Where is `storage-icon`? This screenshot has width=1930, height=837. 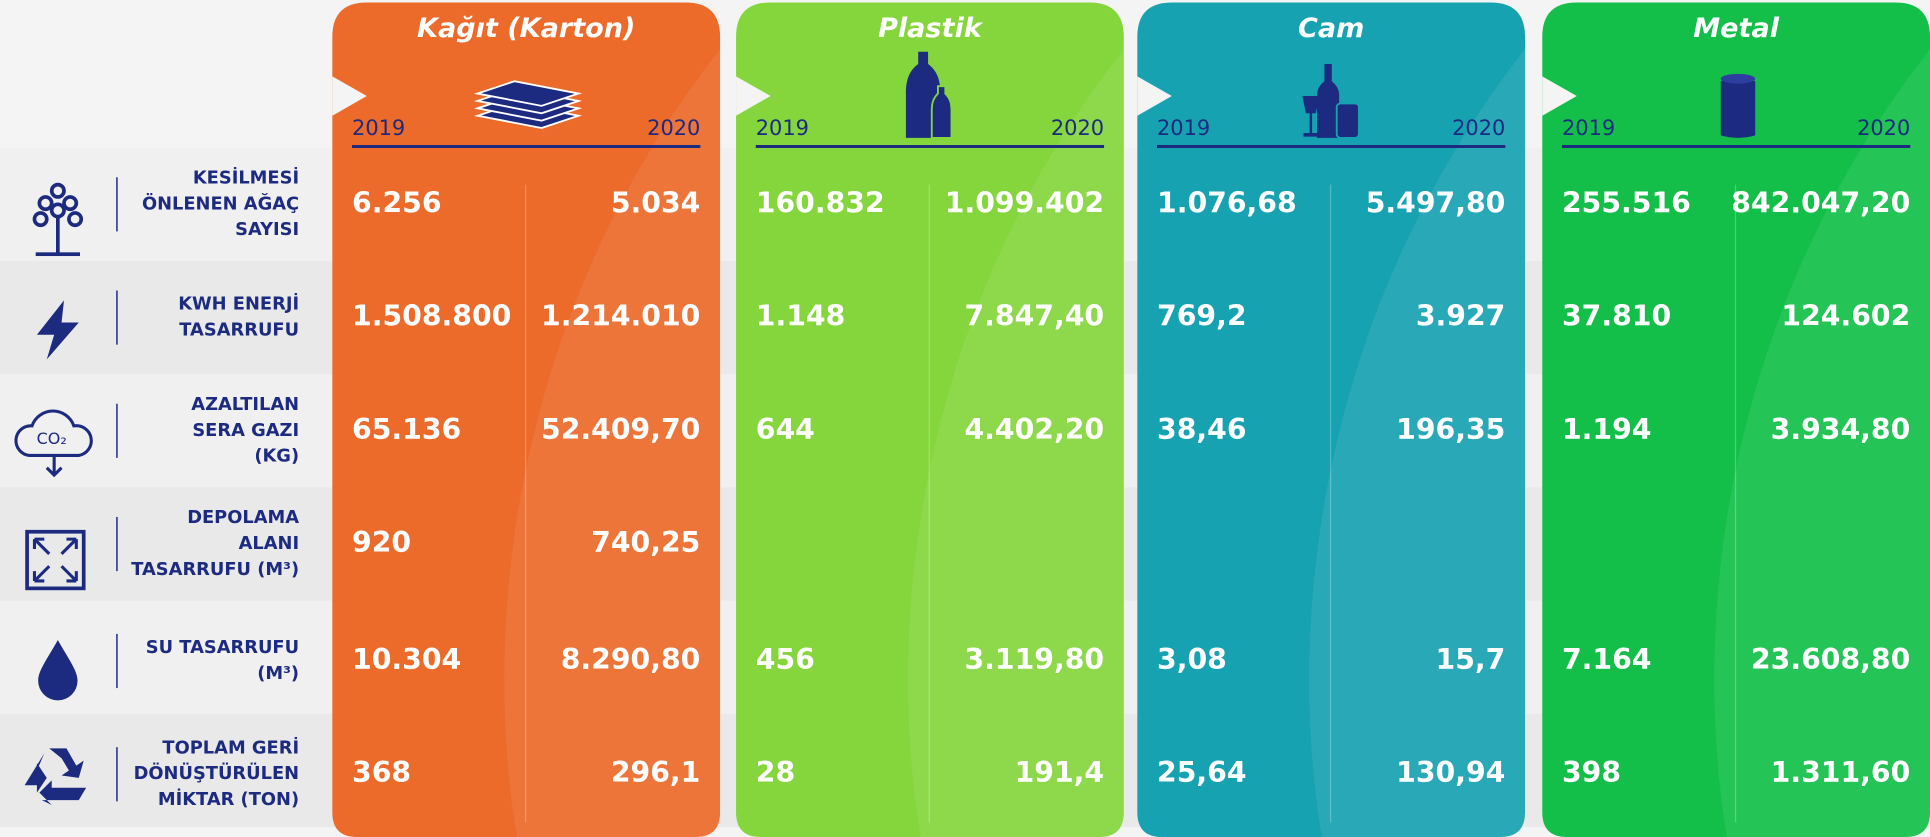
storage-icon is located at coordinates (55, 560).